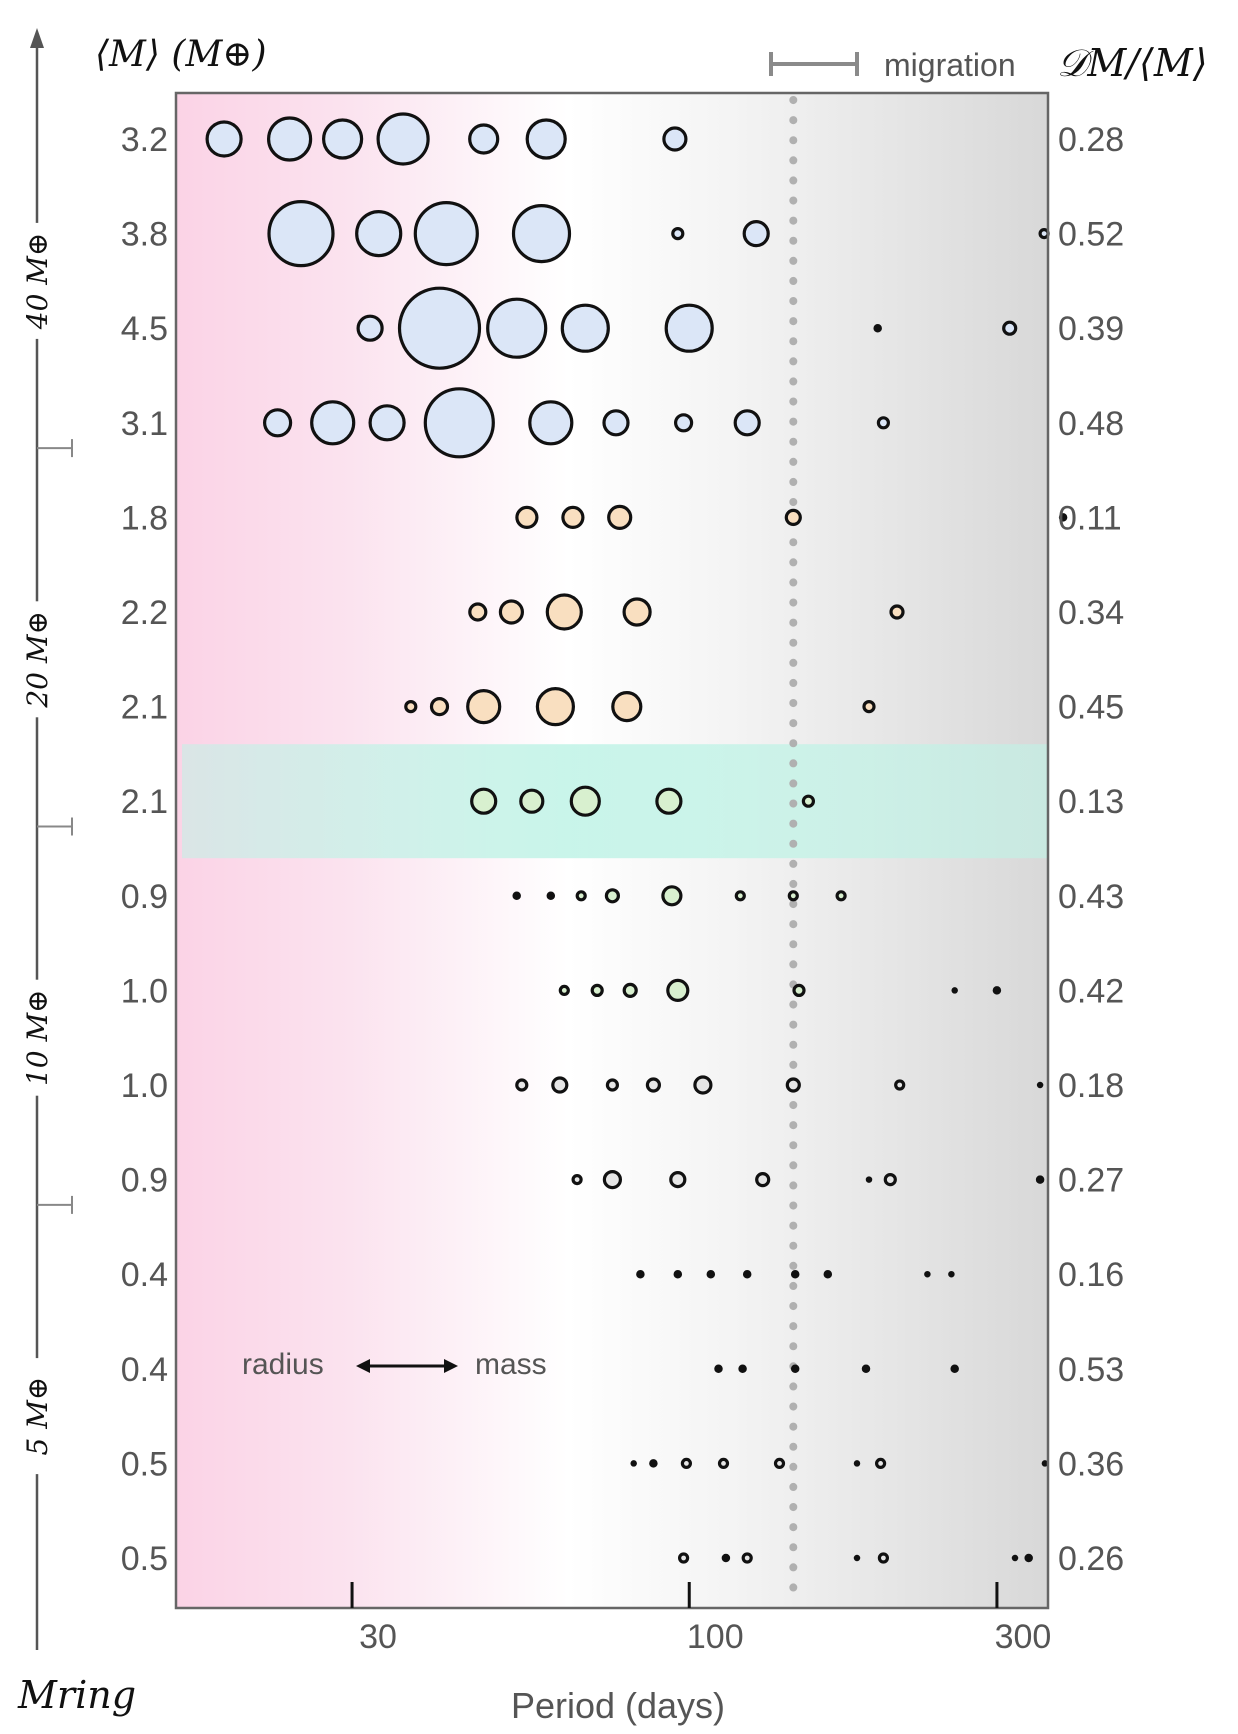  What do you see at coordinates (1091, 140) in the screenshot?
I see `dispersion-label: 0.28` at bounding box center [1091, 140].